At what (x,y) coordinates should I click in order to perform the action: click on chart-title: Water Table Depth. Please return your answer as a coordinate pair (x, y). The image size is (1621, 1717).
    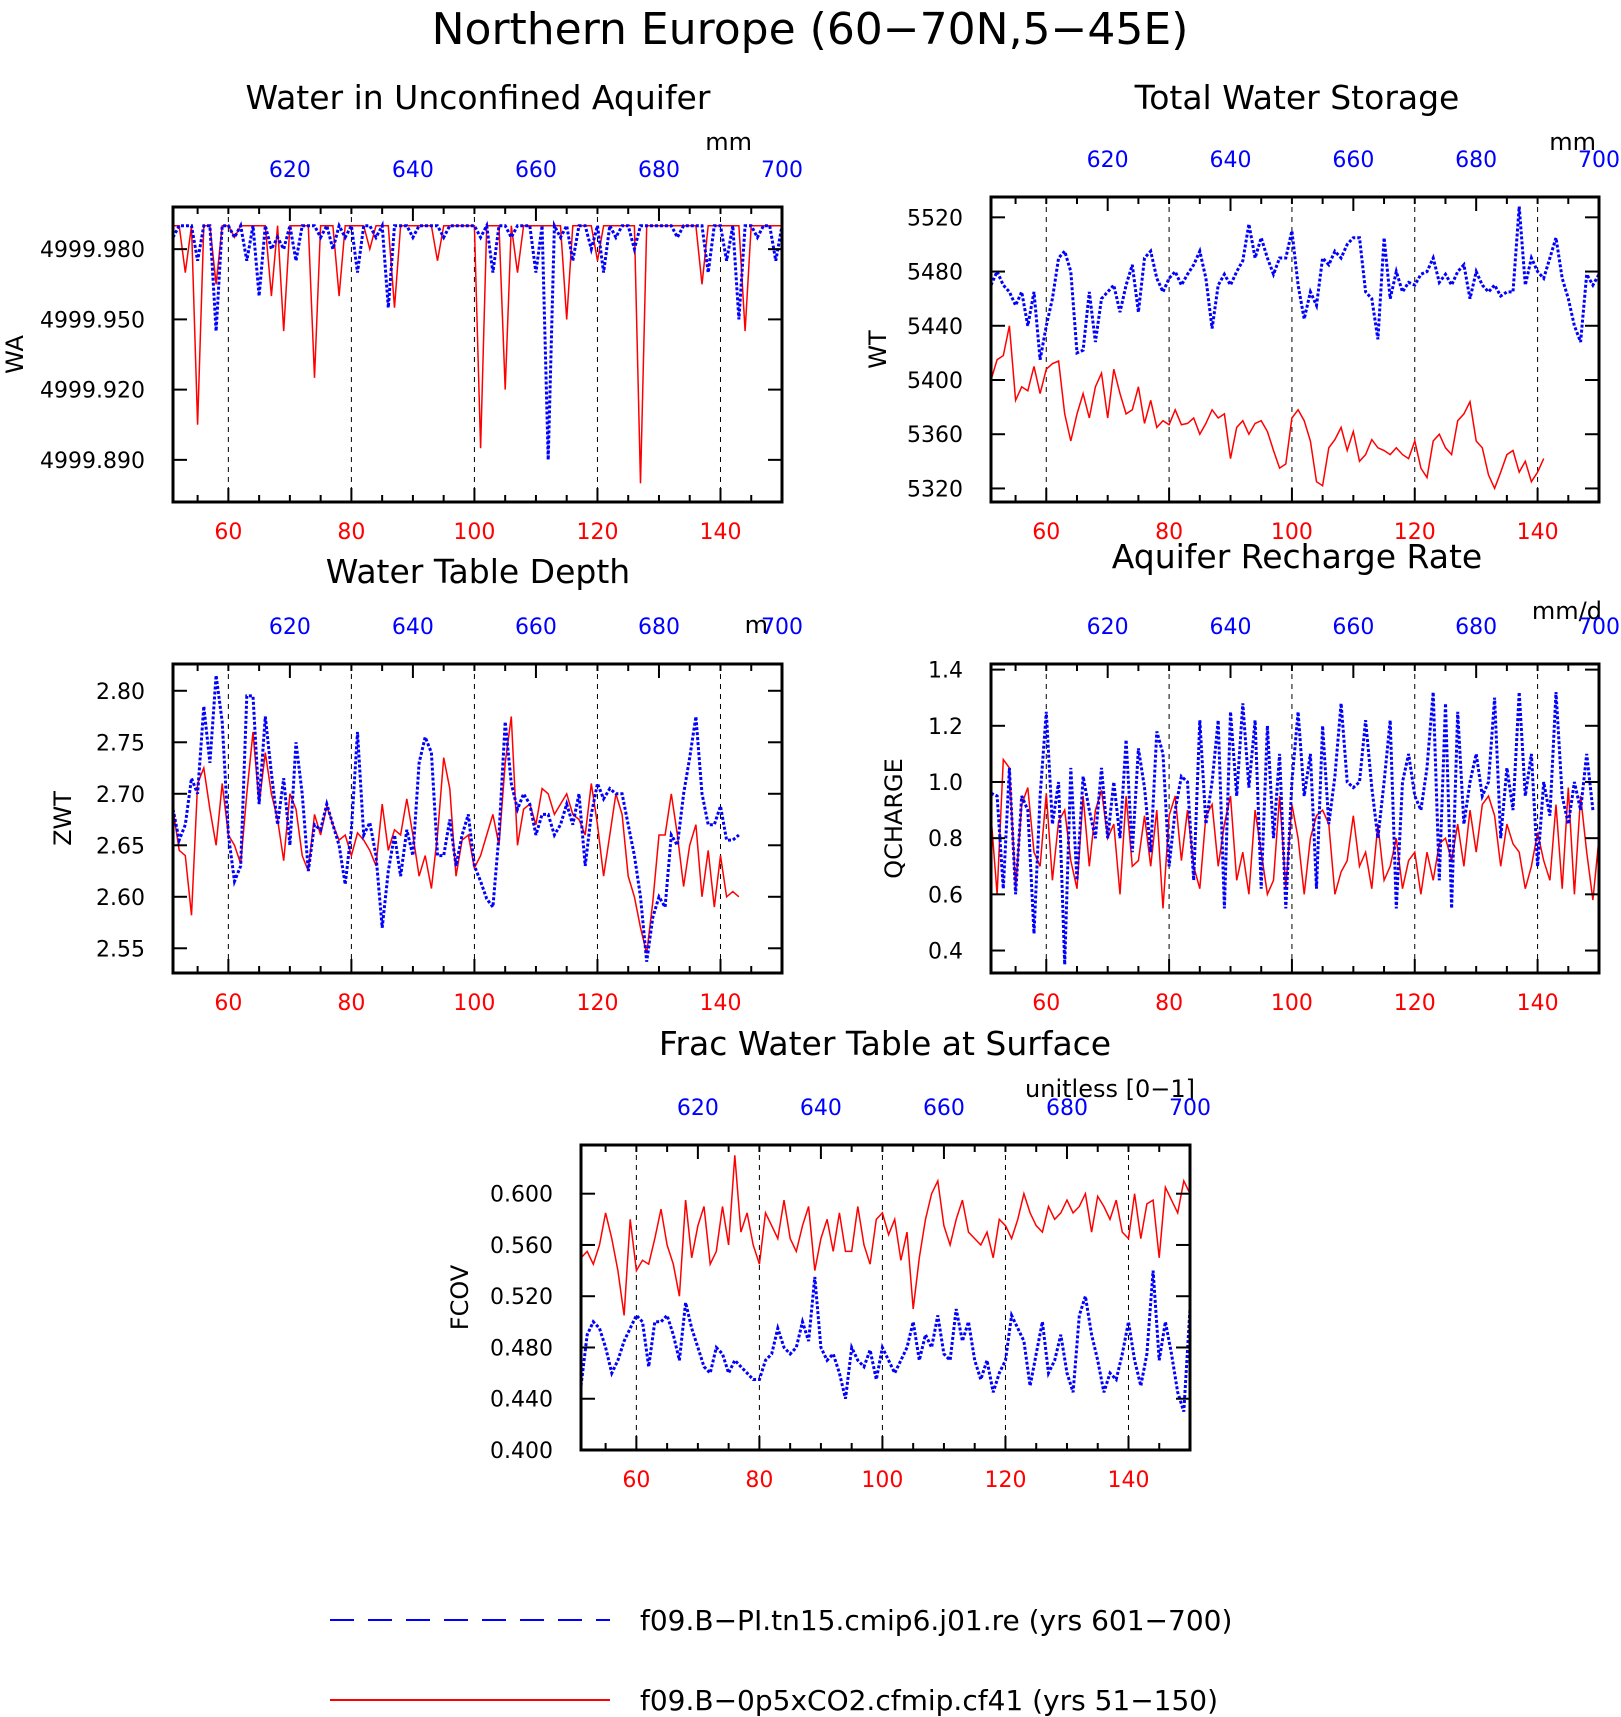
    Looking at the image, I should click on (478, 571).